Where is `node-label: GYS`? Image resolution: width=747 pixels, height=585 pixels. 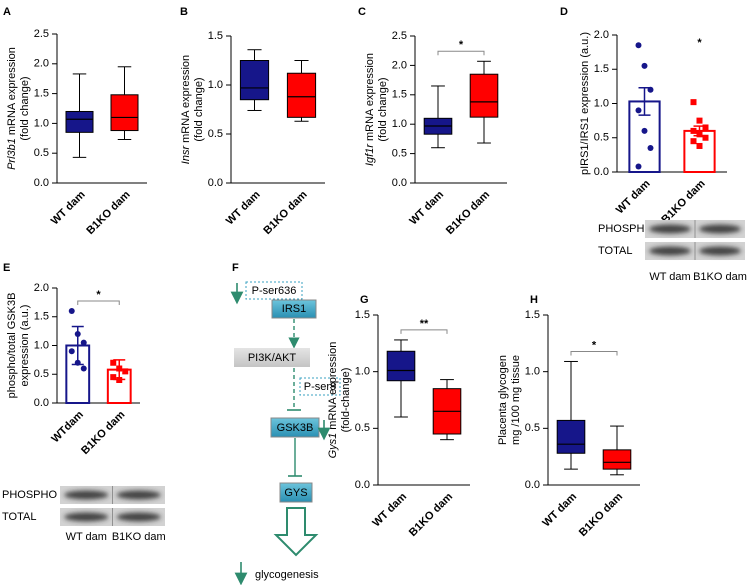
node-label: GYS is located at coordinates (295, 493).